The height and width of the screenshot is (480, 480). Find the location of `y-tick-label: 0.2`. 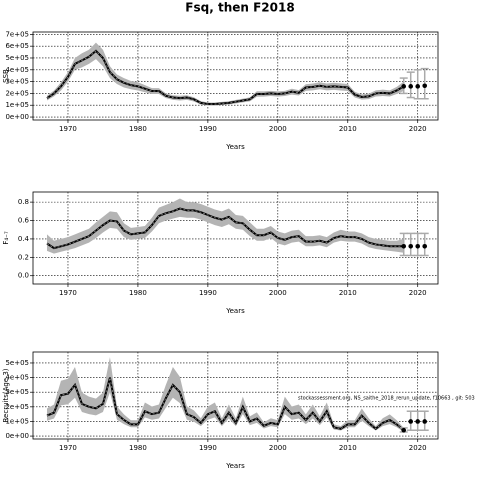

y-tick-label: 0.2 is located at coordinates (23, 257).